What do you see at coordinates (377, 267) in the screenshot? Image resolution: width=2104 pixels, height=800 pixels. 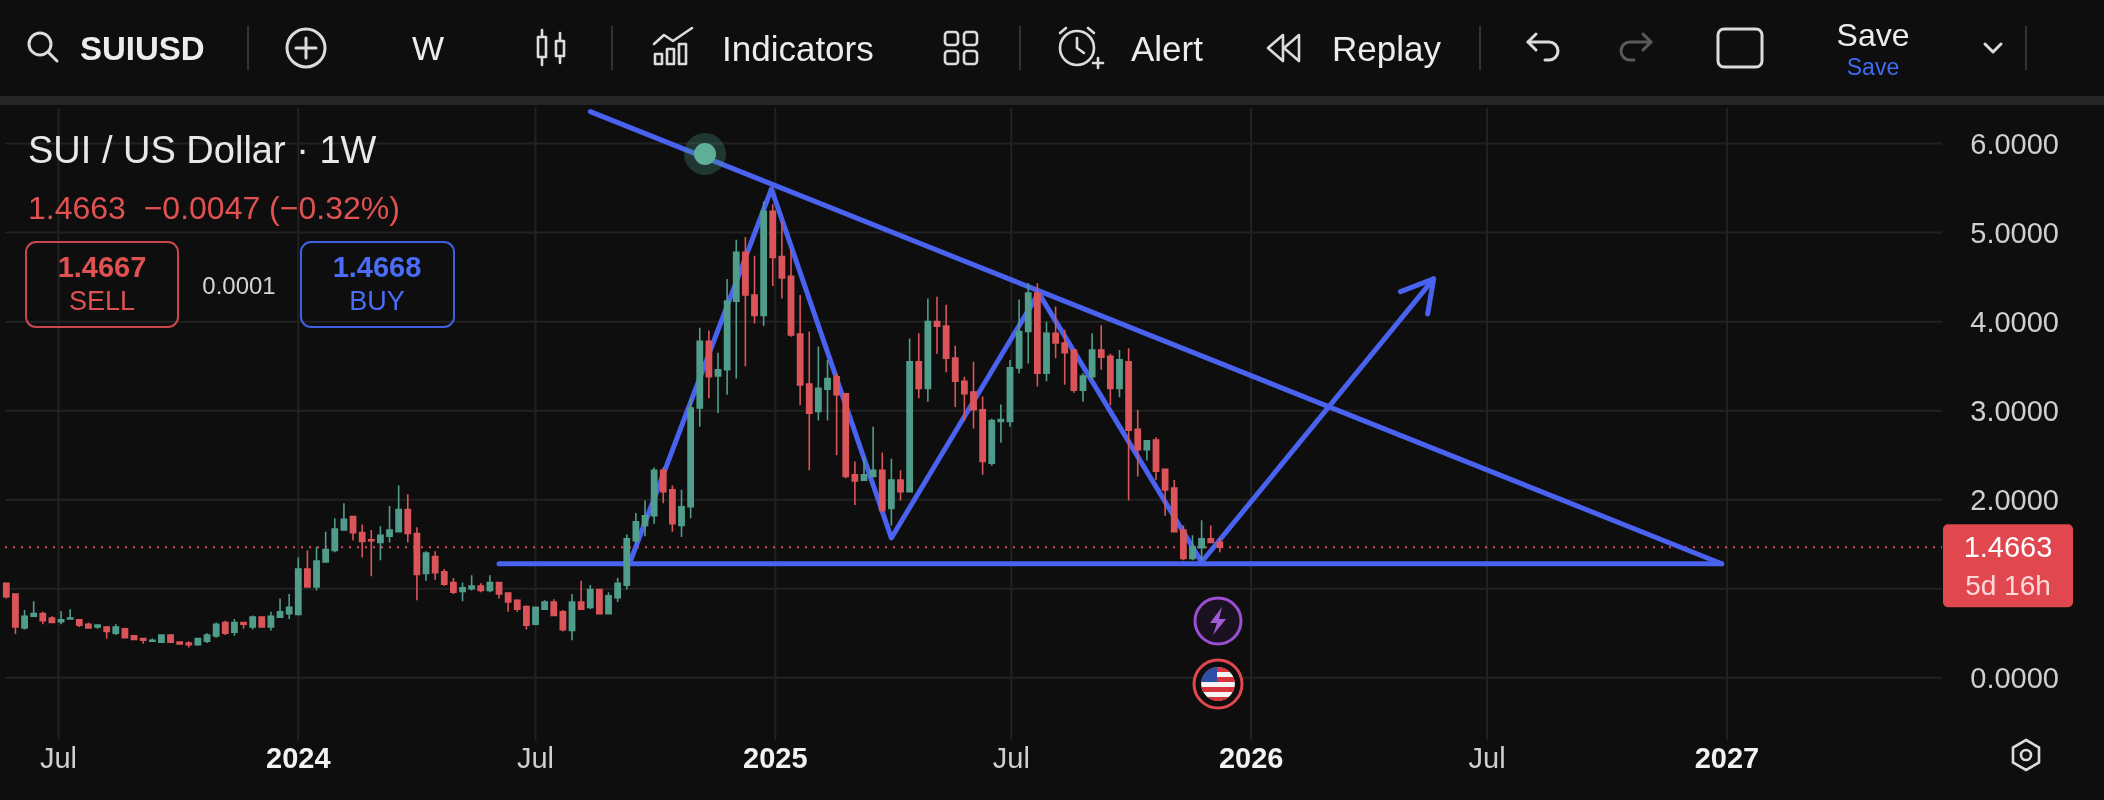 I see `annotation: 1.4668` at bounding box center [377, 267].